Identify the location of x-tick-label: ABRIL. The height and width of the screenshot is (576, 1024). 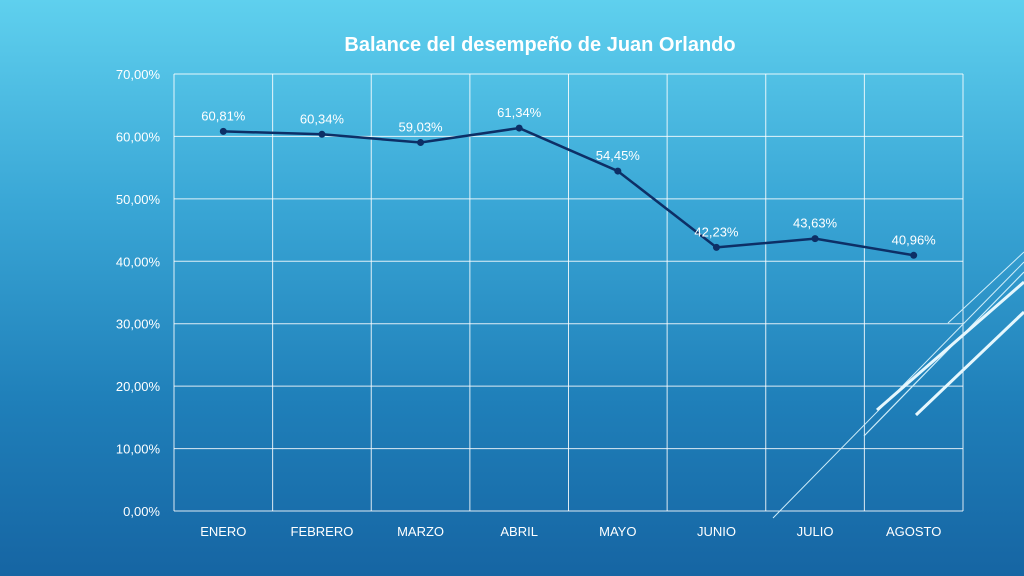
(519, 531).